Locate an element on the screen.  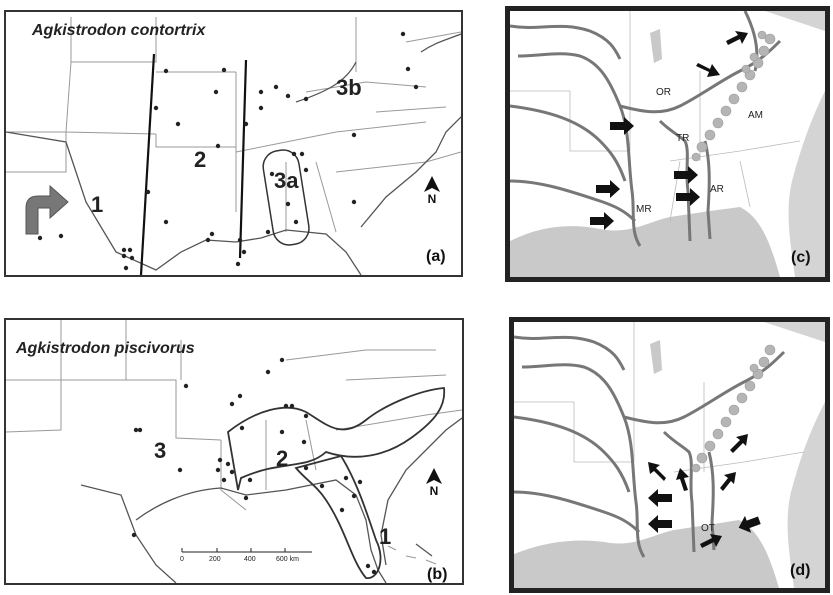
curved-arrow-icon is located at coordinates (47, 209).